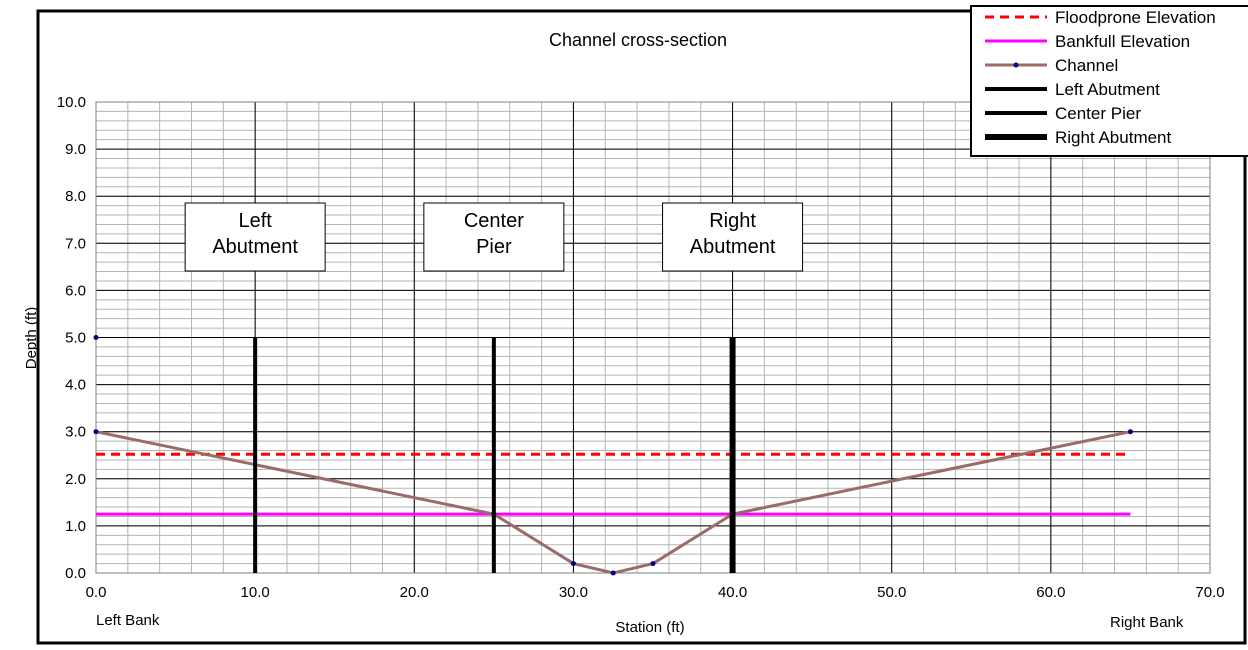 This screenshot has height=650, width=1248. What do you see at coordinates (414, 592) in the screenshot?
I see `x-tick-label: 20.0` at bounding box center [414, 592].